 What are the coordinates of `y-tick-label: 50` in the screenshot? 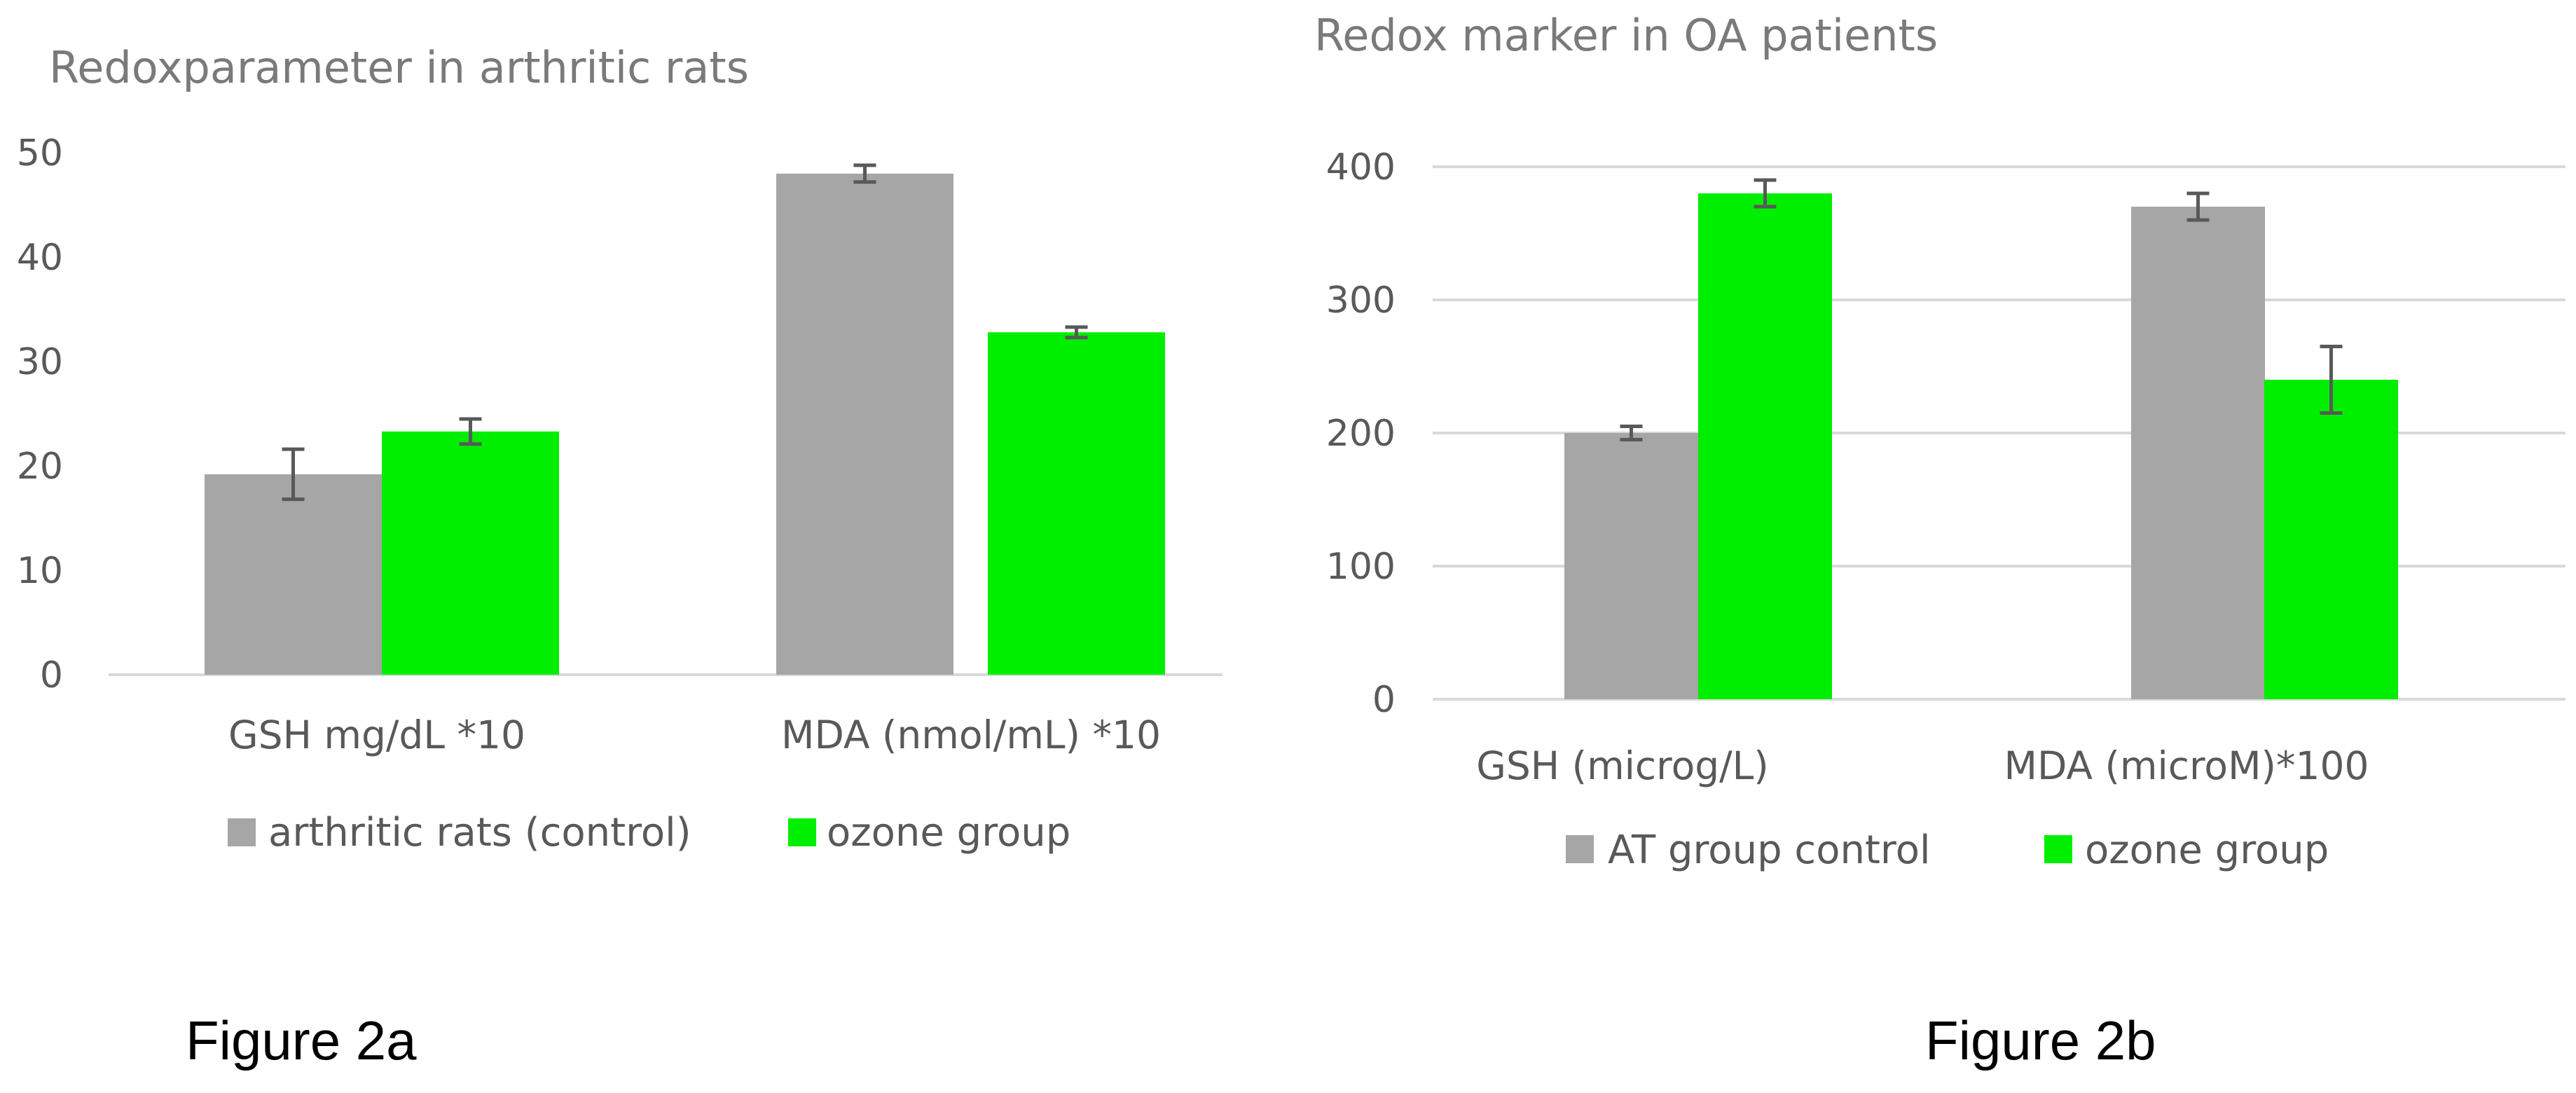 It's located at (40, 153).